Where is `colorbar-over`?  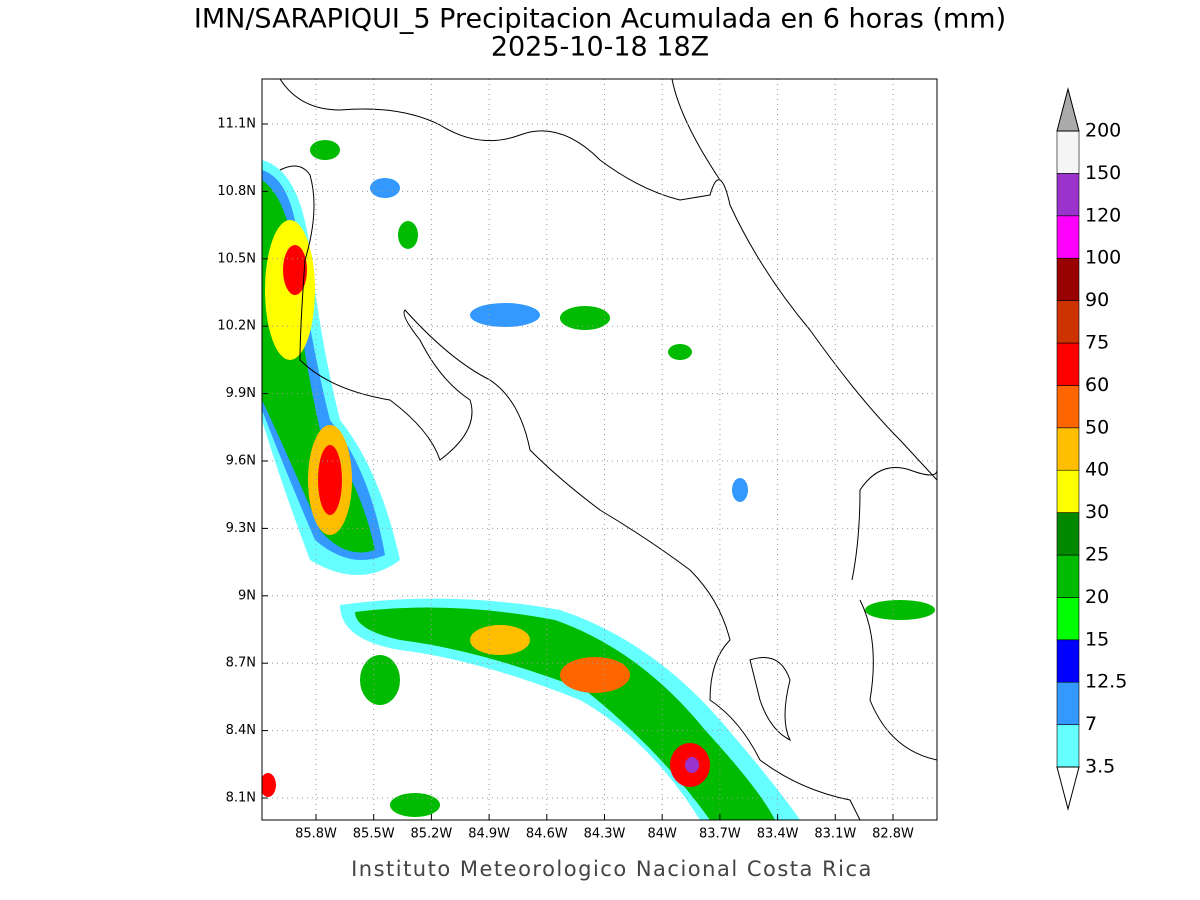 colorbar-over is located at coordinates (1068, 109).